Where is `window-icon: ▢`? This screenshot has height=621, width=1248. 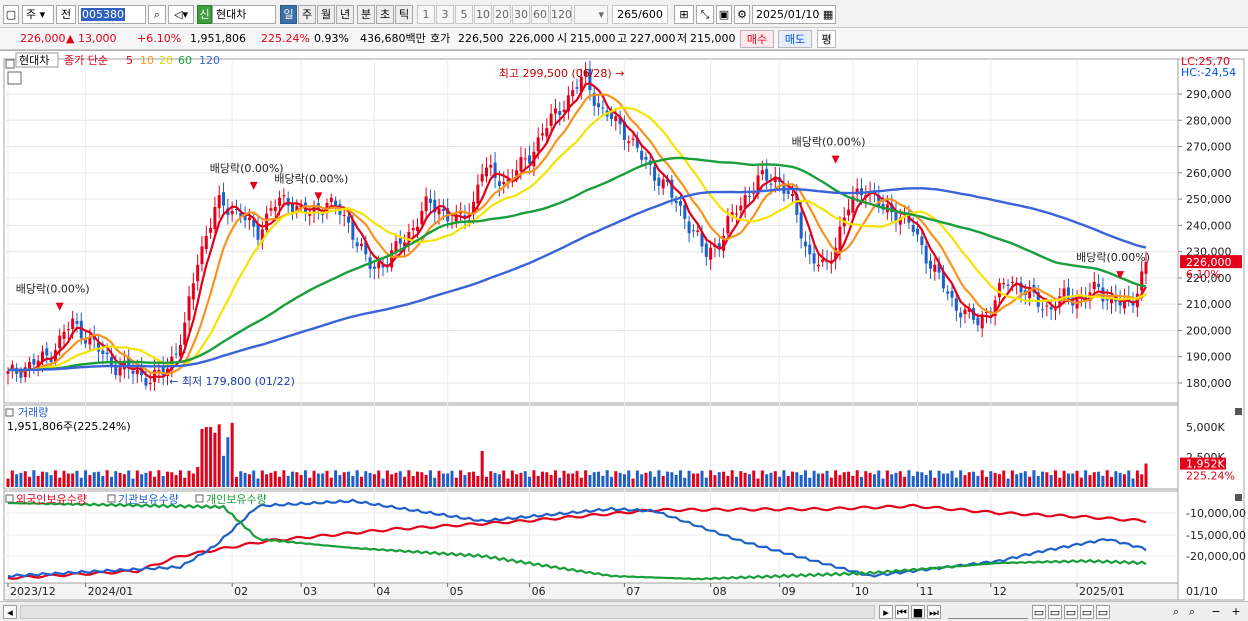
window-icon: ▢ is located at coordinates (11, 14).